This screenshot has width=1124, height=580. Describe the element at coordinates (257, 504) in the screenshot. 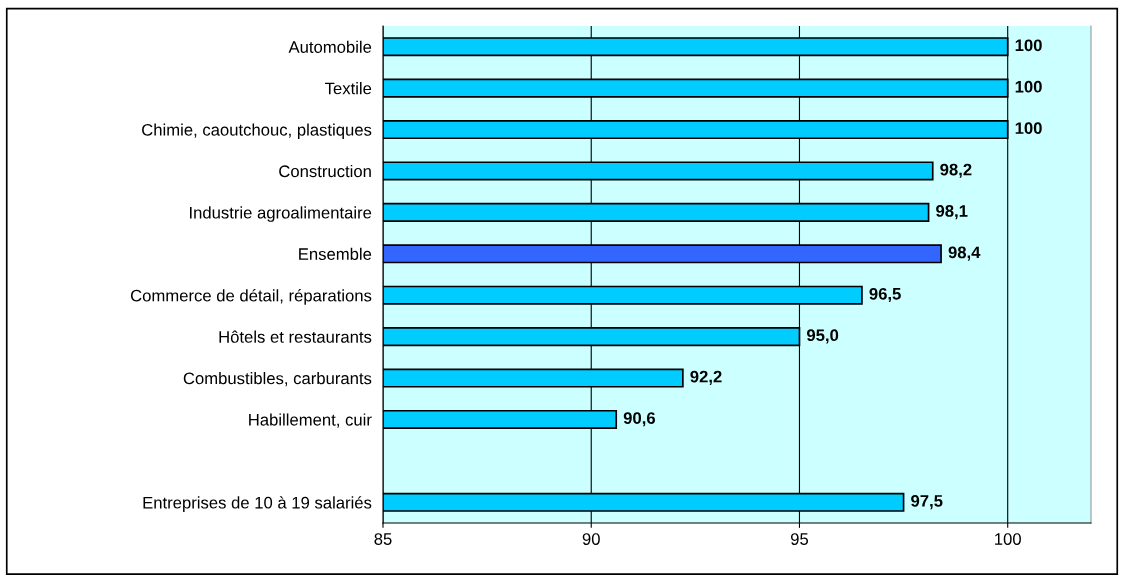

I see `y-tick-label: Entreprises de 10 à 19 salariés` at that location.